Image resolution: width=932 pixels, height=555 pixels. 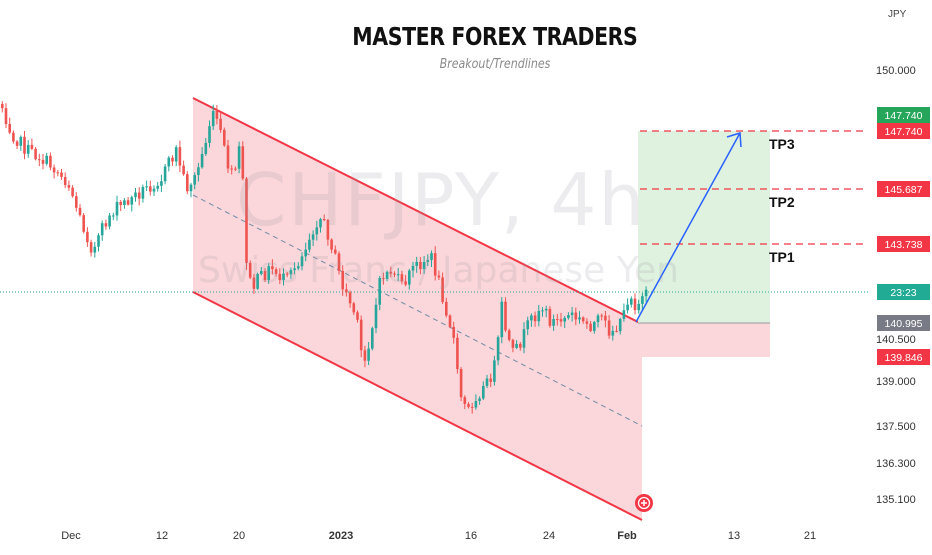 I want to click on level-label-tp2: TP2, so click(x=782, y=202).